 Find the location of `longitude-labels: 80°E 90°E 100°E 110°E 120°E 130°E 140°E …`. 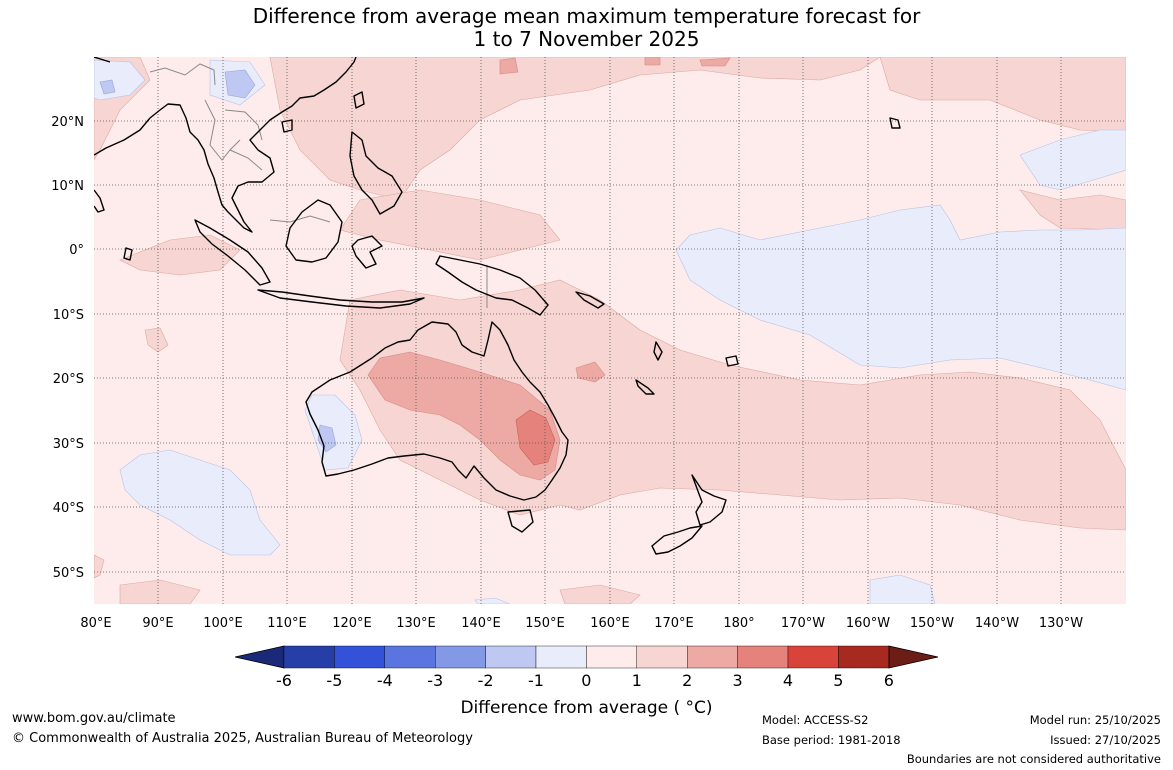

longitude-labels: 80°E 90°E 100°E 110°E 120°E 130°E 140°E … is located at coordinates (581, 623).